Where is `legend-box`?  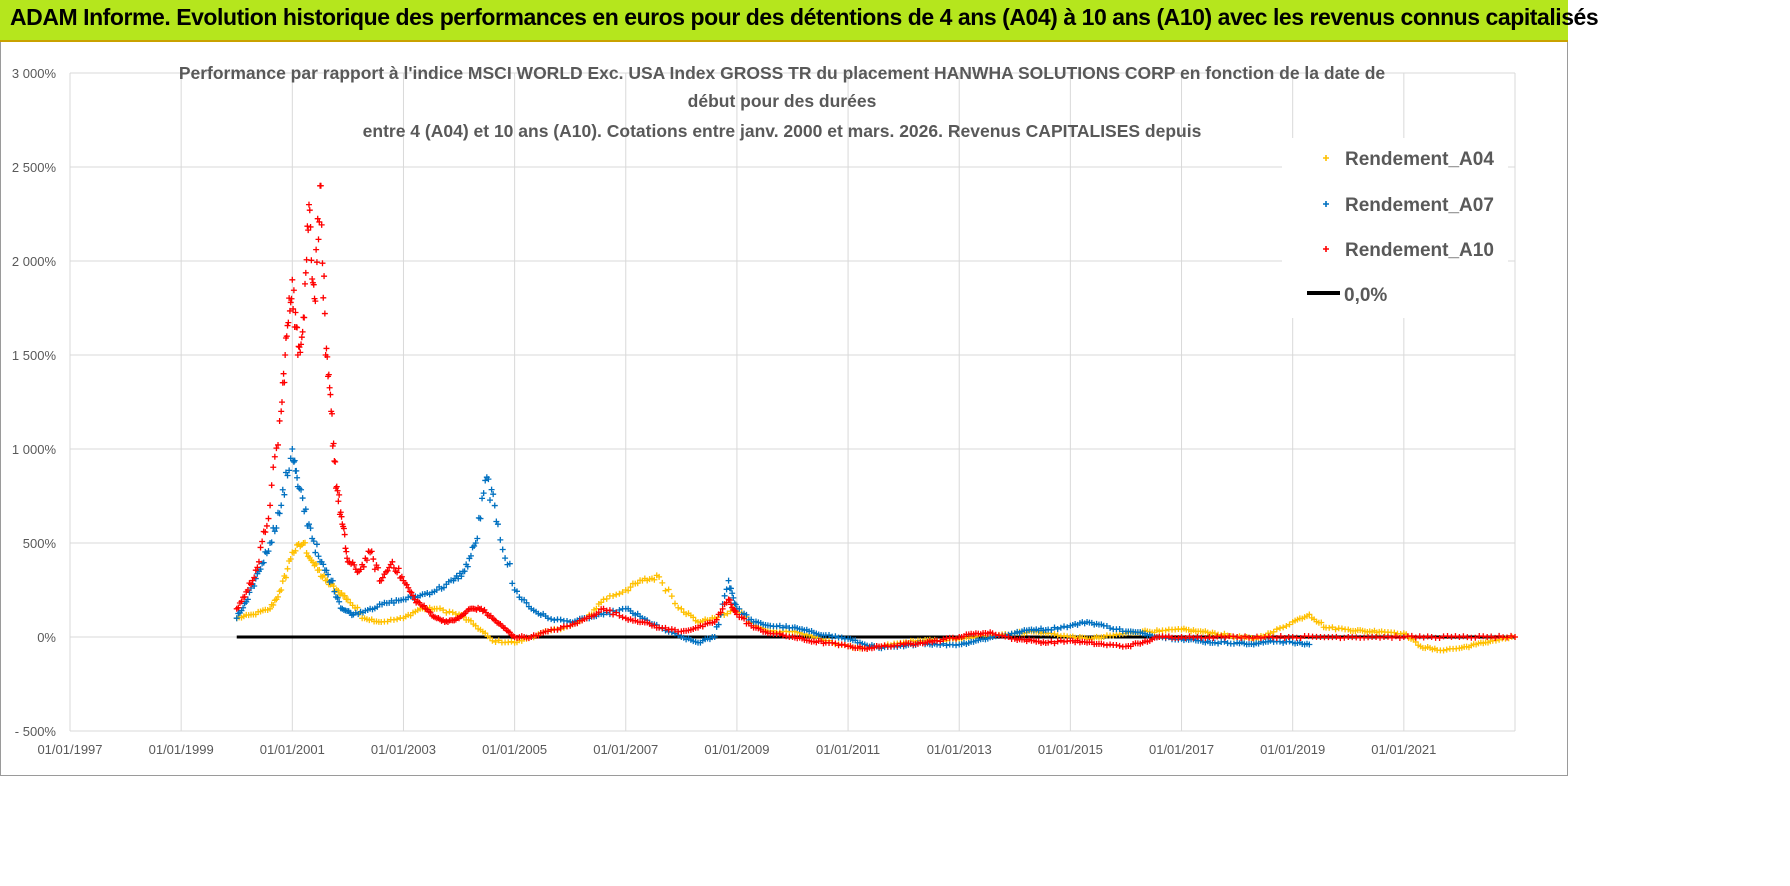
legend-box is located at coordinates (1395, 228).